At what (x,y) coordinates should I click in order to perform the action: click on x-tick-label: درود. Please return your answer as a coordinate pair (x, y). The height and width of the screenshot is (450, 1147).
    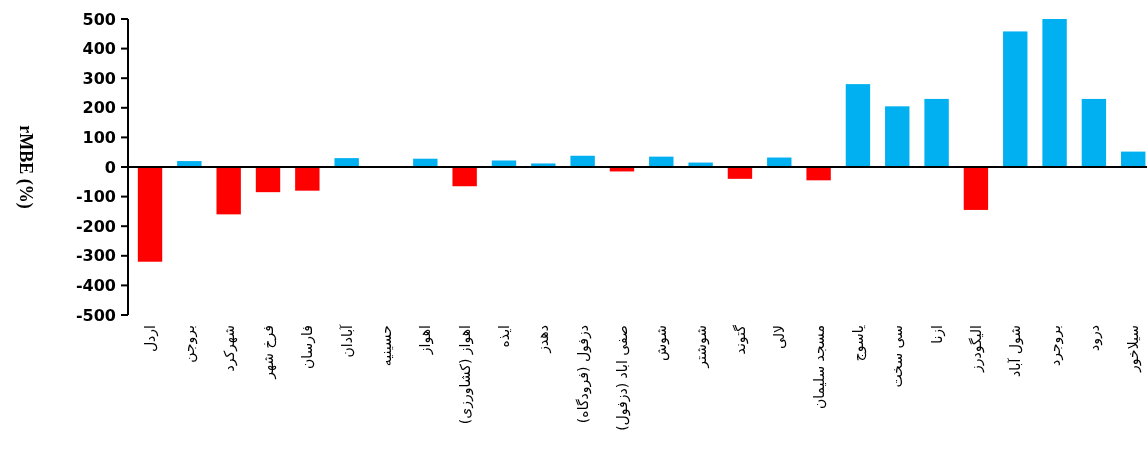
    Looking at the image, I should click on (1094, 338).